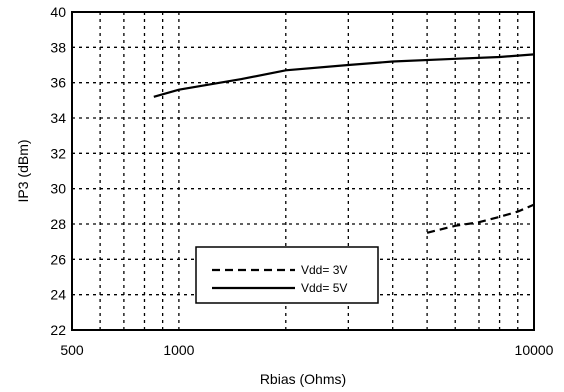 This screenshot has width=564, height=392. Describe the element at coordinates (58, 259) in the screenshot. I see `y-tick-label: 26` at that location.